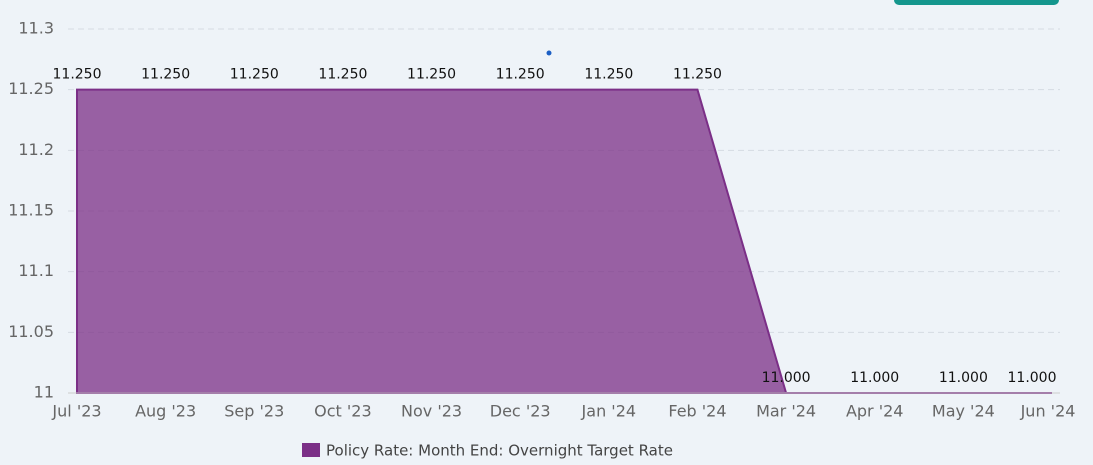 The height and width of the screenshot is (465, 1093). I want to click on y-tick-label: 11.1, so click(36, 270).